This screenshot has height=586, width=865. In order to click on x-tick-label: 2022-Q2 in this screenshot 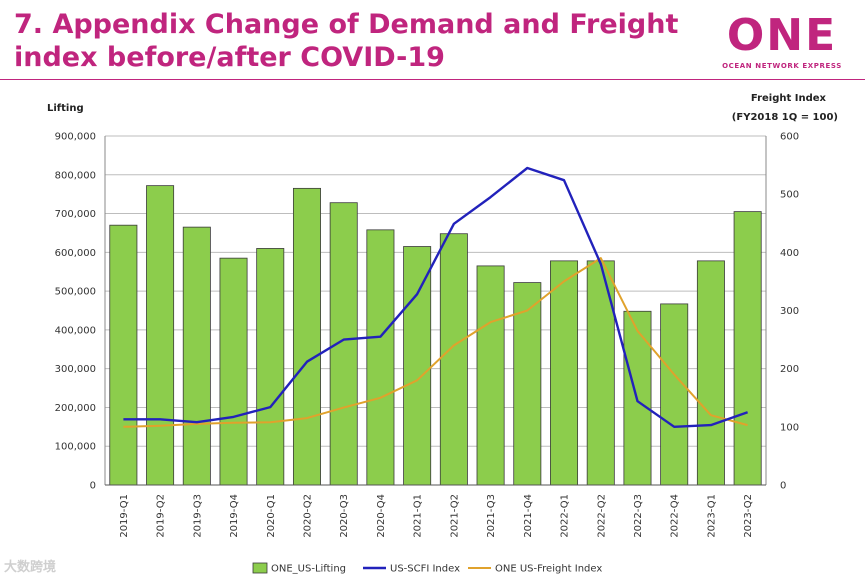, I will do `click(601, 516)`.